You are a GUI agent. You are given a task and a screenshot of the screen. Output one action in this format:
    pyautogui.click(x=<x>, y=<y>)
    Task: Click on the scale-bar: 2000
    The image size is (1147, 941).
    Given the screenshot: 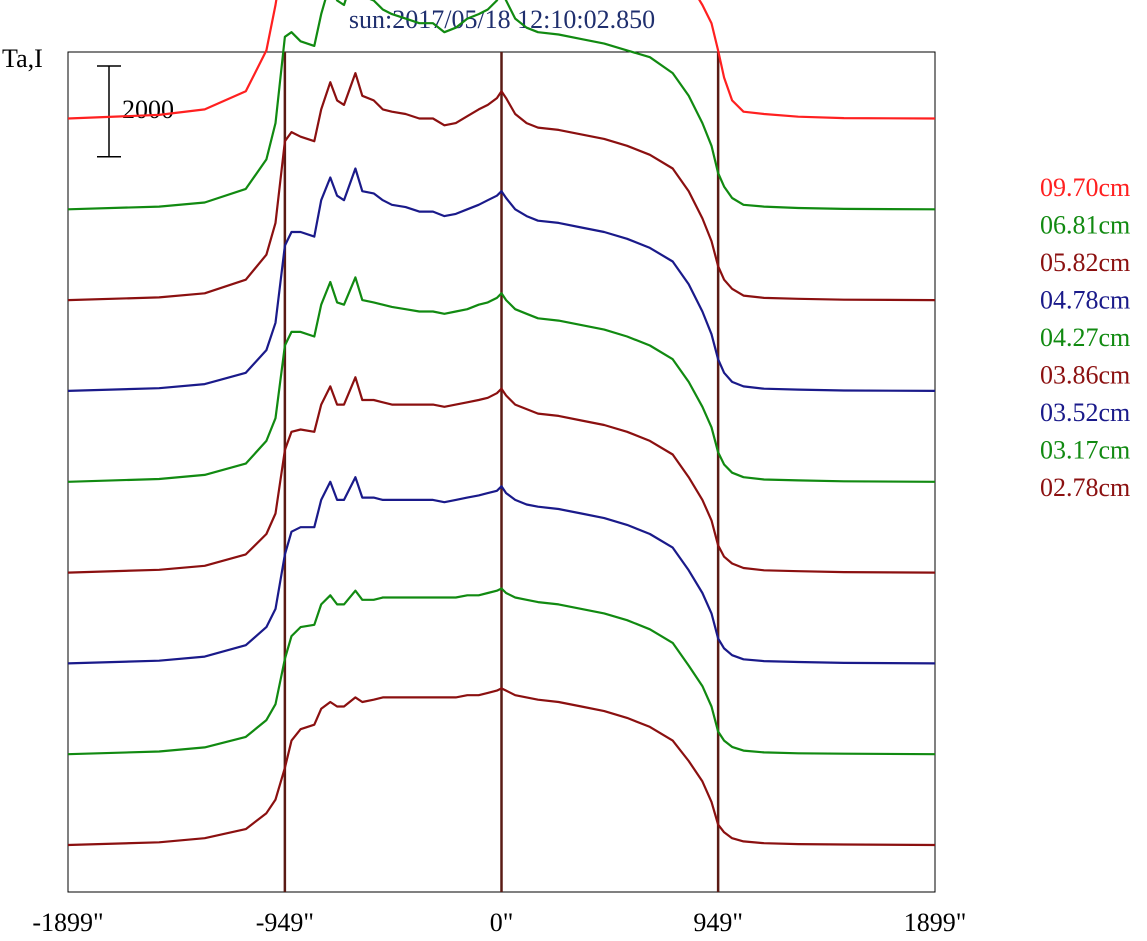 What is the action you would take?
    pyautogui.click(x=135, y=111)
    